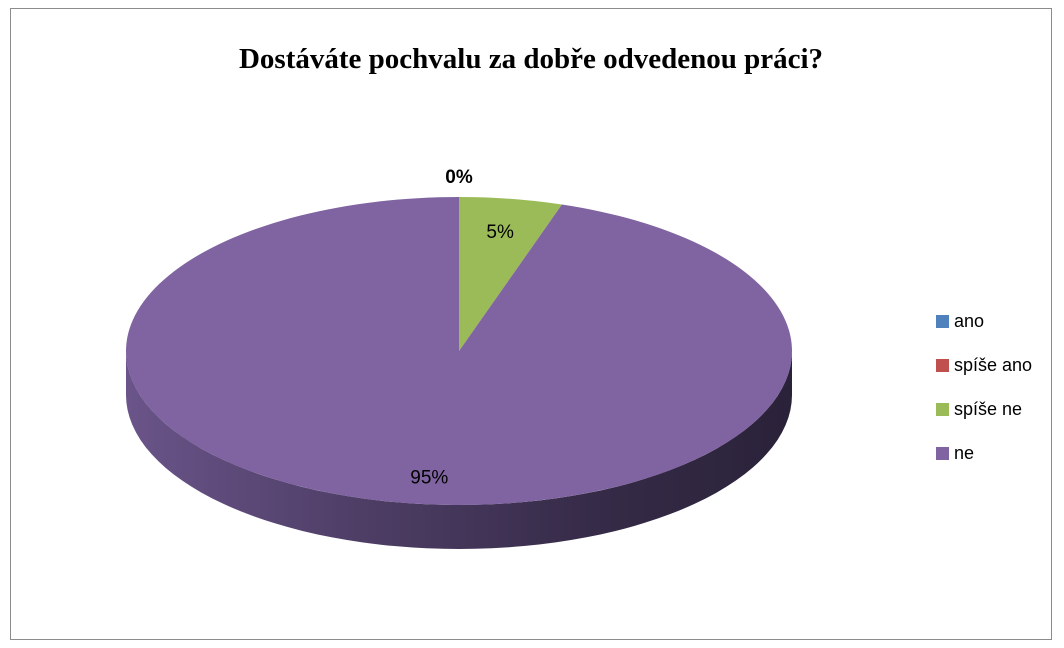  What do you see at coordinates (500, 232) in the screenshot?
I see `data-label-spise-ne: 5%` at bounding box center [500, 232].